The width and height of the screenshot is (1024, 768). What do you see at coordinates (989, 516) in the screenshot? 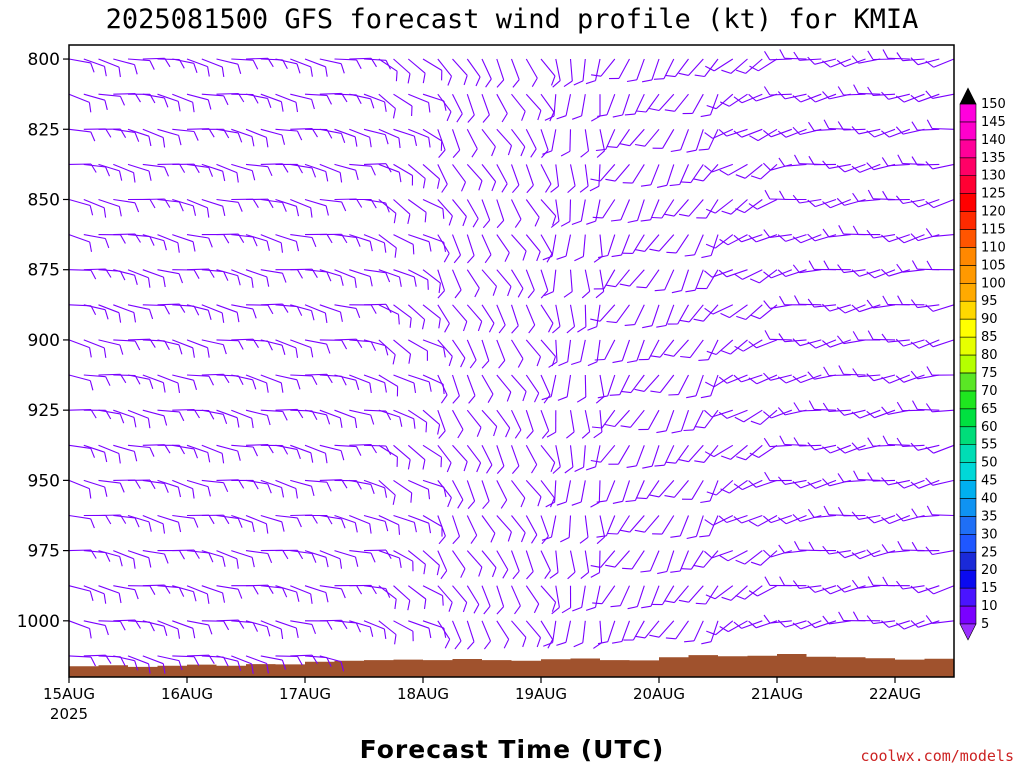
I see `colorbar-label: 35` at bounding box center [989, 516].